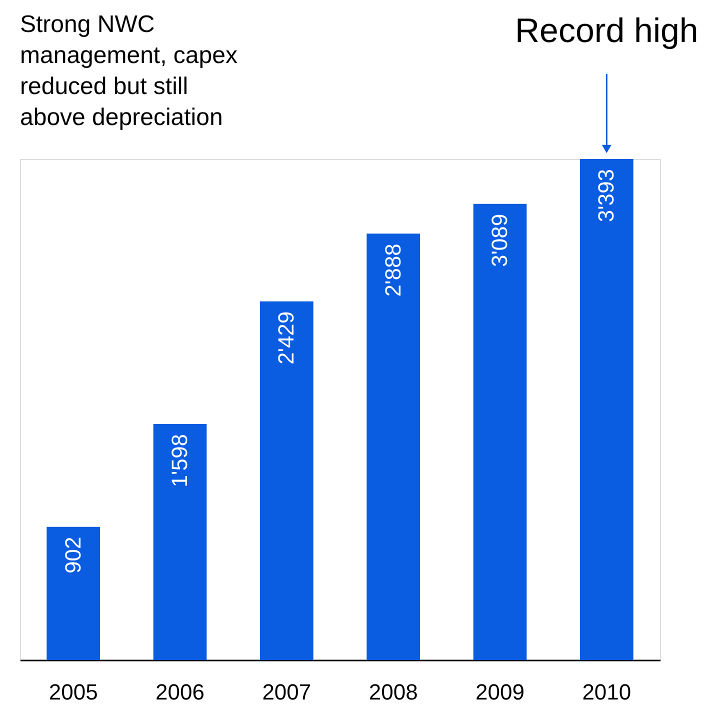 The height and width of the screenshot is (719, 724). I want to click on data-label: 2'888, so click(393, 270).